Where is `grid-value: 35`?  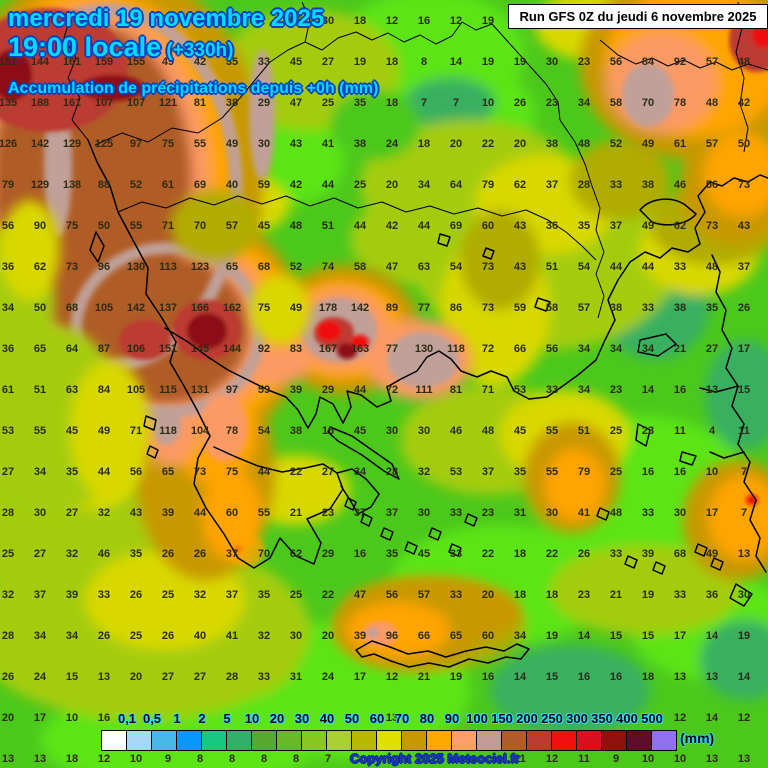
grid-value: 35 is located at coordinates (264, 595).